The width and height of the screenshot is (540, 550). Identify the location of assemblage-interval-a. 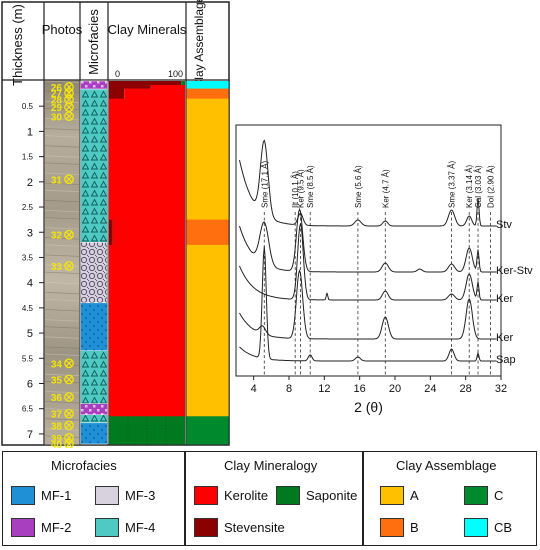
(207, 159).